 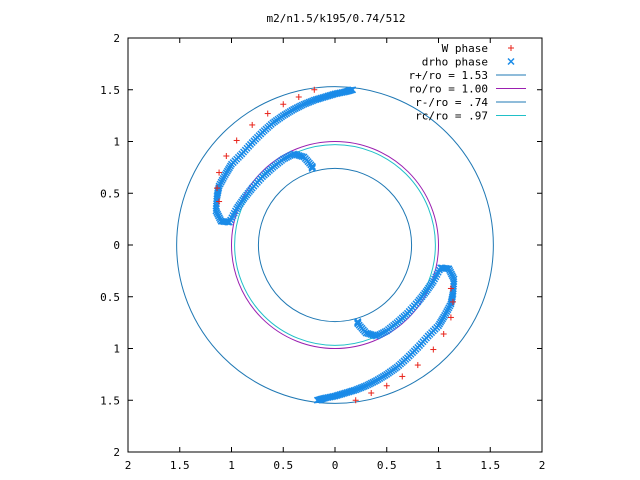 What do you see at coordinates (335, 465) in the screenshot?
I see `x-tick-label: 0` at bounding box center [335, 465].